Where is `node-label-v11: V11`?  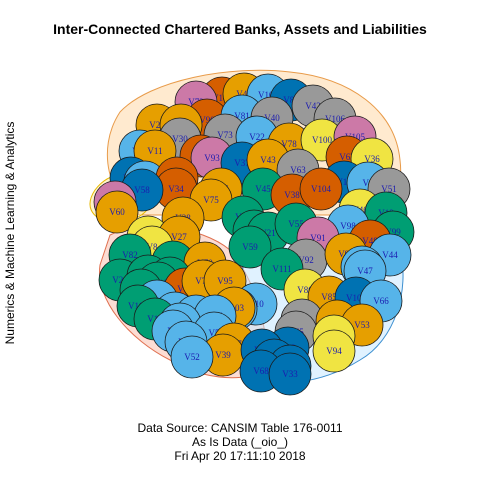 node-label-v11: V11 is located at coordinates (154, 151).